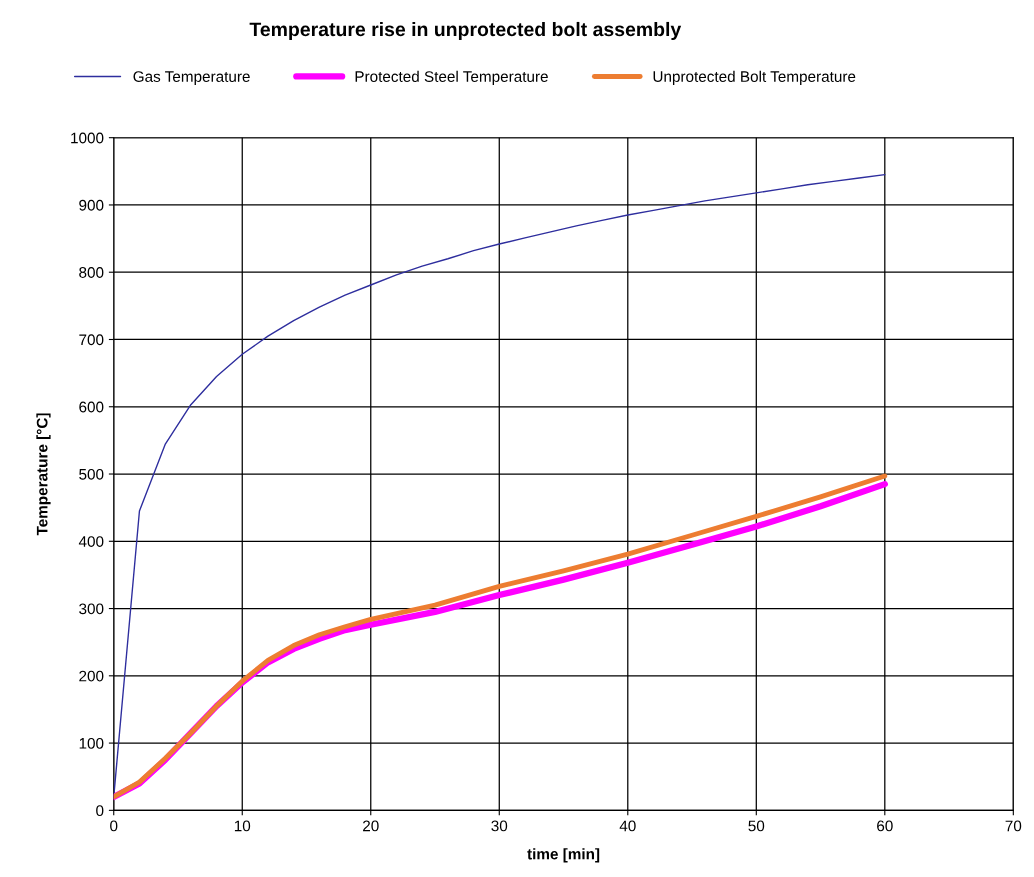 The height and width of the screenshot is (877, 1034). What do you see at coordinates (91, 541) in the screenshot?
I see `y-tick-label: 400` at bounding box center [91, 541].